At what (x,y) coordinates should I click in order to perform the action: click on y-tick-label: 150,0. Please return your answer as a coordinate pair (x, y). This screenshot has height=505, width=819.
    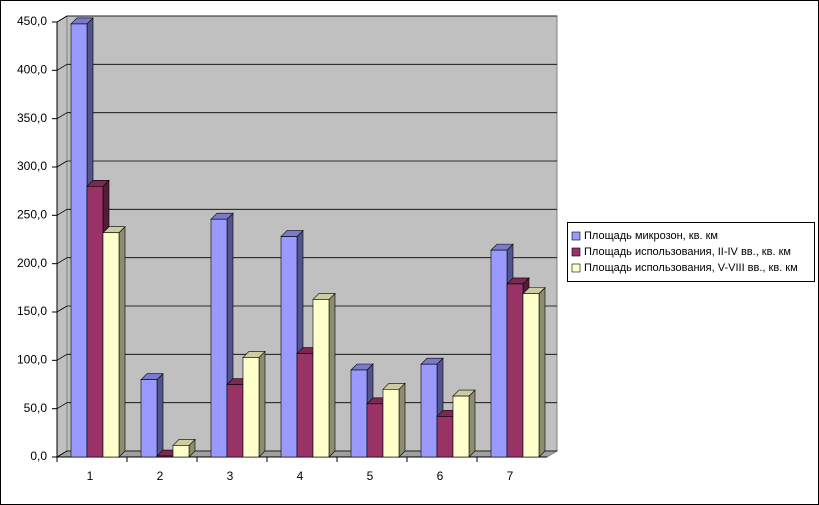
    Looking at the image, I should click on (32, 311).